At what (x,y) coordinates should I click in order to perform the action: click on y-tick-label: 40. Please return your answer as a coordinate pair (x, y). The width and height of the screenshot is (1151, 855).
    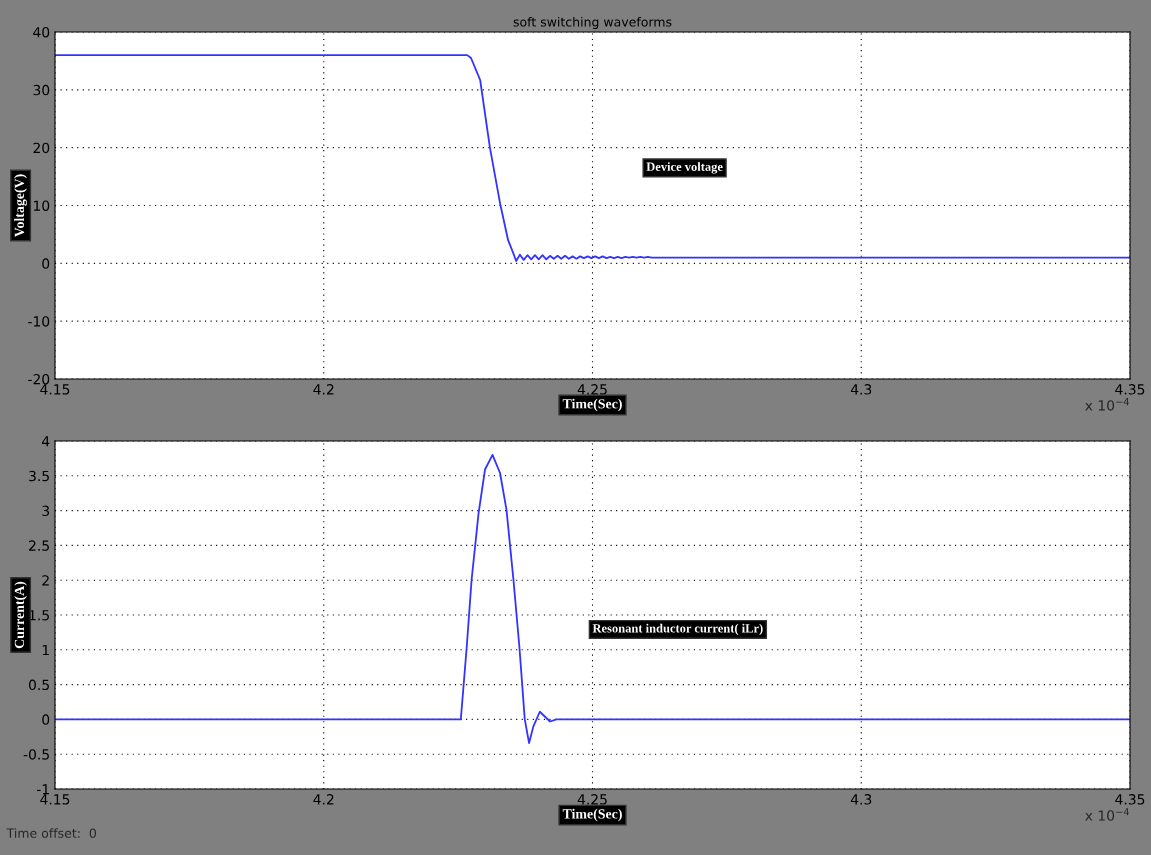
    Looking at the image, I should click on (41, 32).